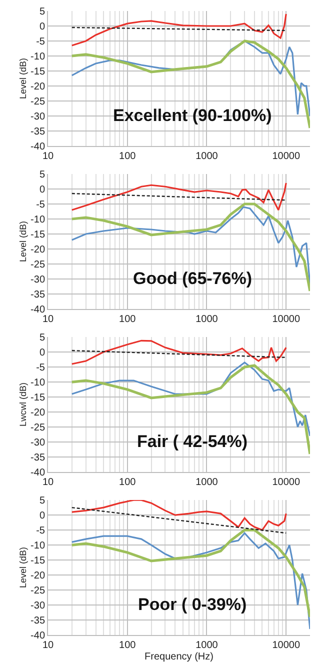 This screenshot has width=318, height=666. Describe the element at coordinates (192, 441) in the screenshot. I see `annotation: Fair ( 42-54%)` at that location.